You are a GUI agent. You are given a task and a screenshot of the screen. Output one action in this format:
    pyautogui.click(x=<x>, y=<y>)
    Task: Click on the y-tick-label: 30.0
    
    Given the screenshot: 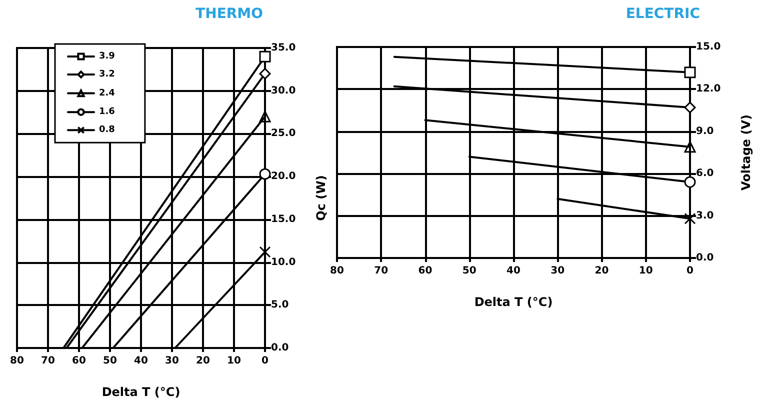 What is the action you would take?
    pyautogui.click(x=283, y=90)
    